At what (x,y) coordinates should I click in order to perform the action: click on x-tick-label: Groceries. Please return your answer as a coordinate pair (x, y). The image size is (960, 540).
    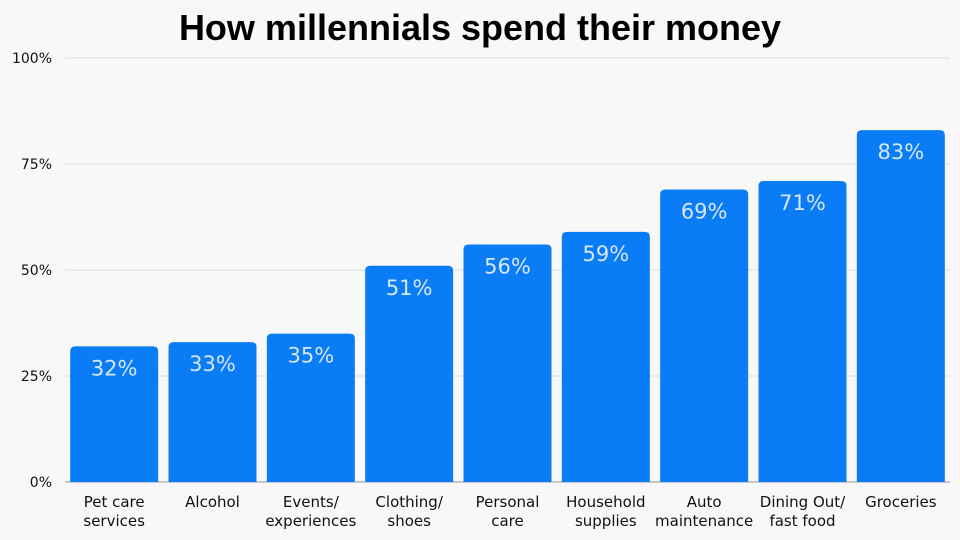
    Looking at the image, I should click on (901, 502).